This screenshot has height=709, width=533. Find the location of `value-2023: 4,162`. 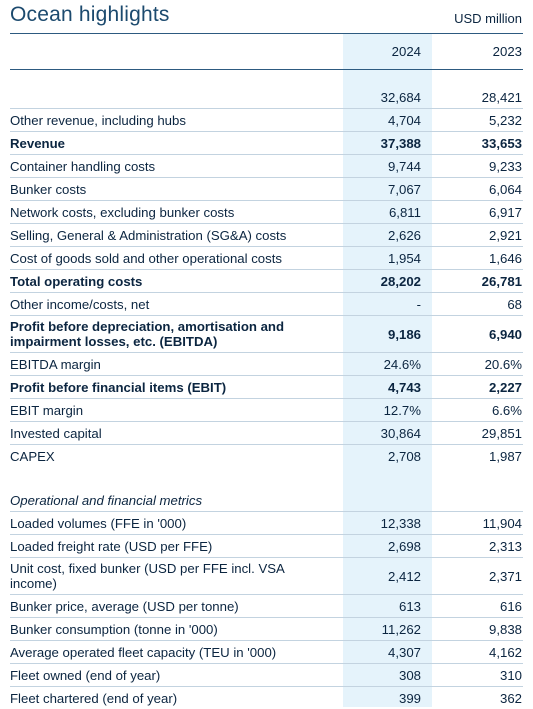

value-2023: 4,162 is located at coordinates (477, 652).